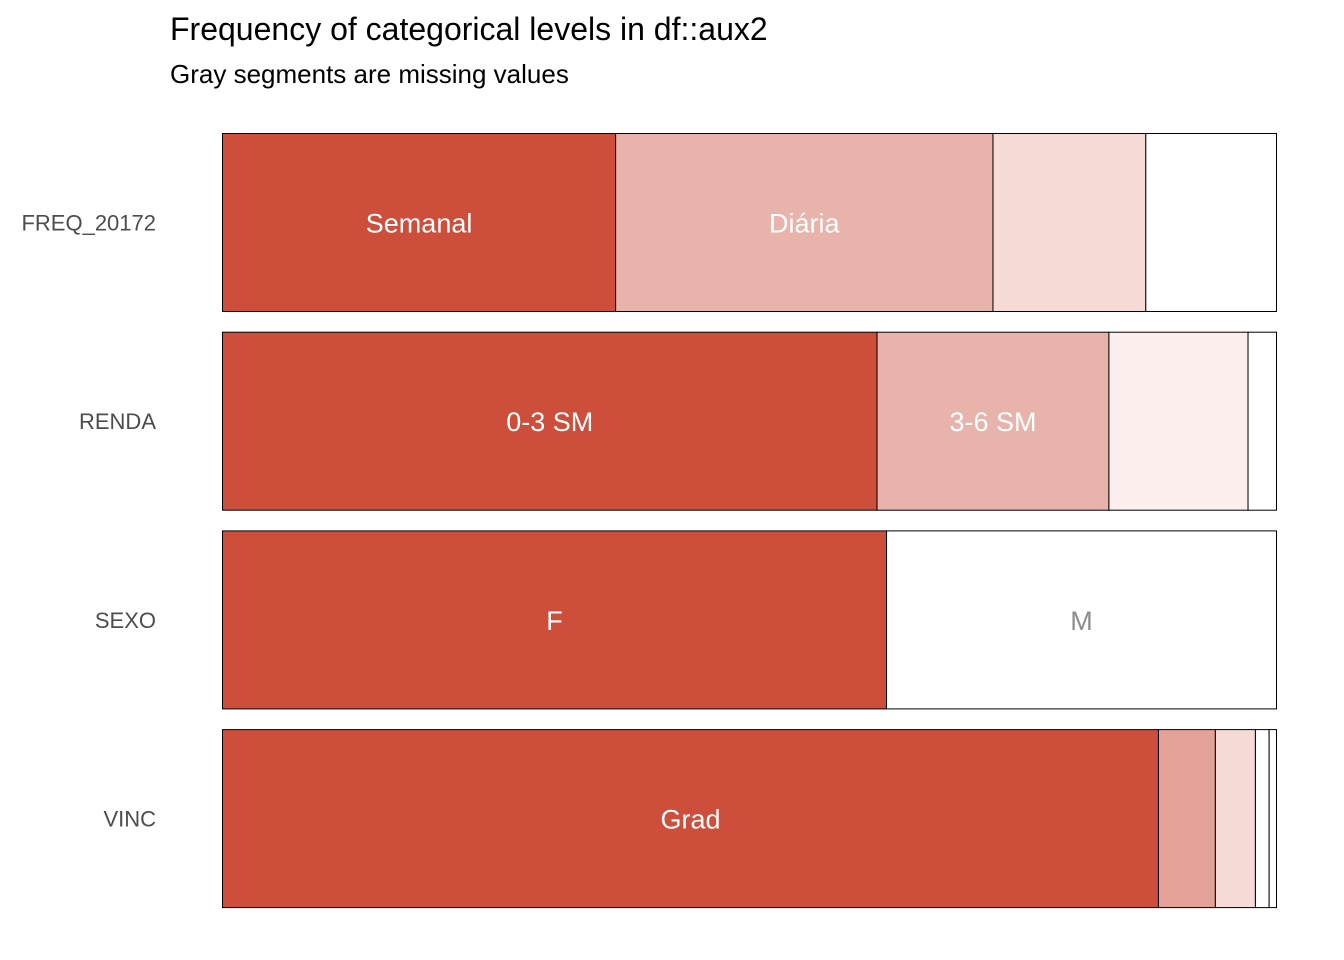 The height and width of the screenshot is (960, 1344). I want to click on category-label: RENDA, so click(117, 421).